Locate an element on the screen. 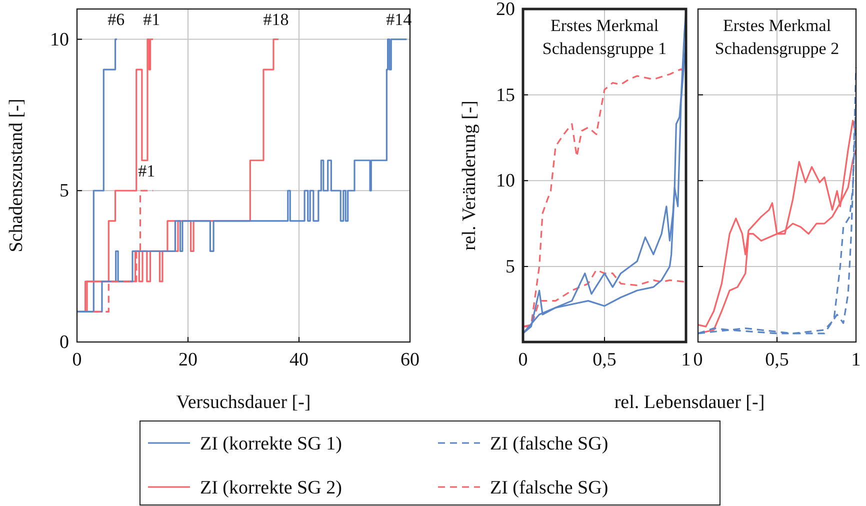 The width and height of the screenshot is (866, 506). y-tick-label: 20 is located at coordinates (505, 10).